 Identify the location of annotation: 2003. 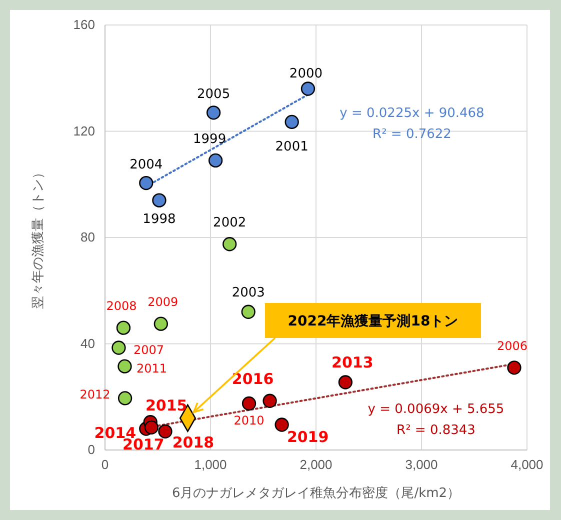
(248, 292).